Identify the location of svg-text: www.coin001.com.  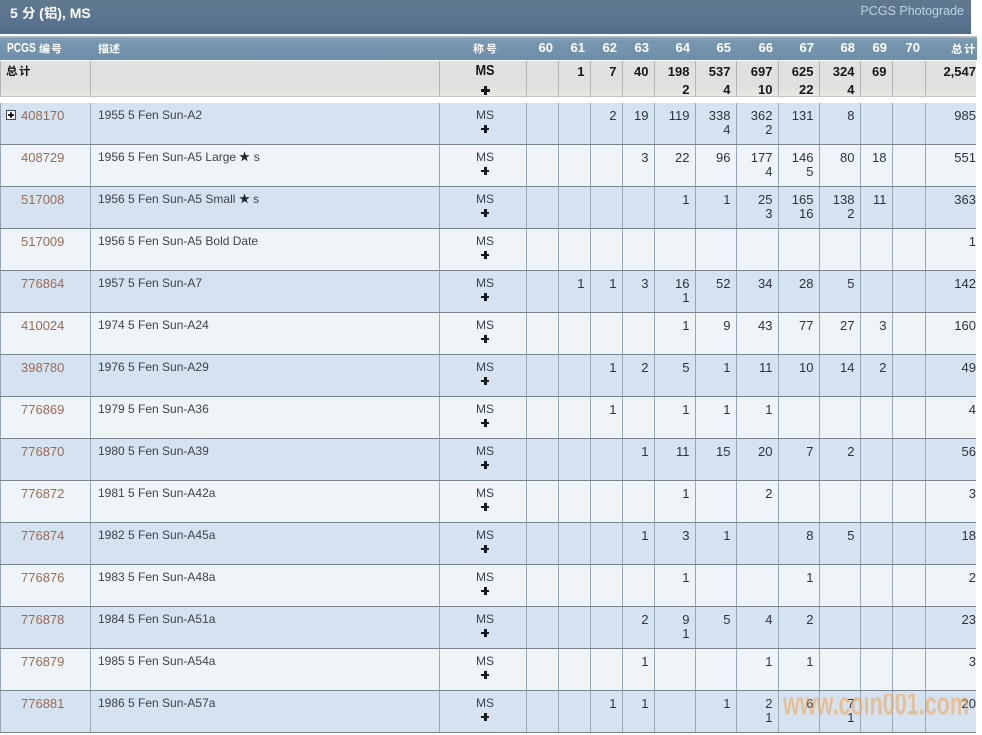
(876, 708).